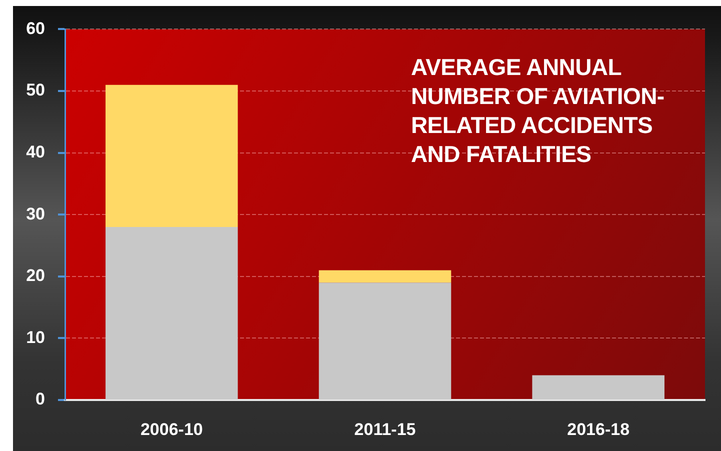 The image size is (721, 451). Describe the element at coordinates (538, 111) in the screenshot. I see `text: AVERAGE ANNUAL NUMBER OF AVIATION-RELATED ACCIDENTS AND FATALITIES` at that location.